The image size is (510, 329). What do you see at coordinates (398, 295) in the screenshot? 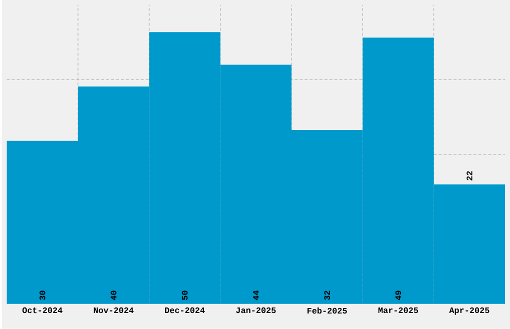
I see `data-label: 49` at bounding box center [398, 295].